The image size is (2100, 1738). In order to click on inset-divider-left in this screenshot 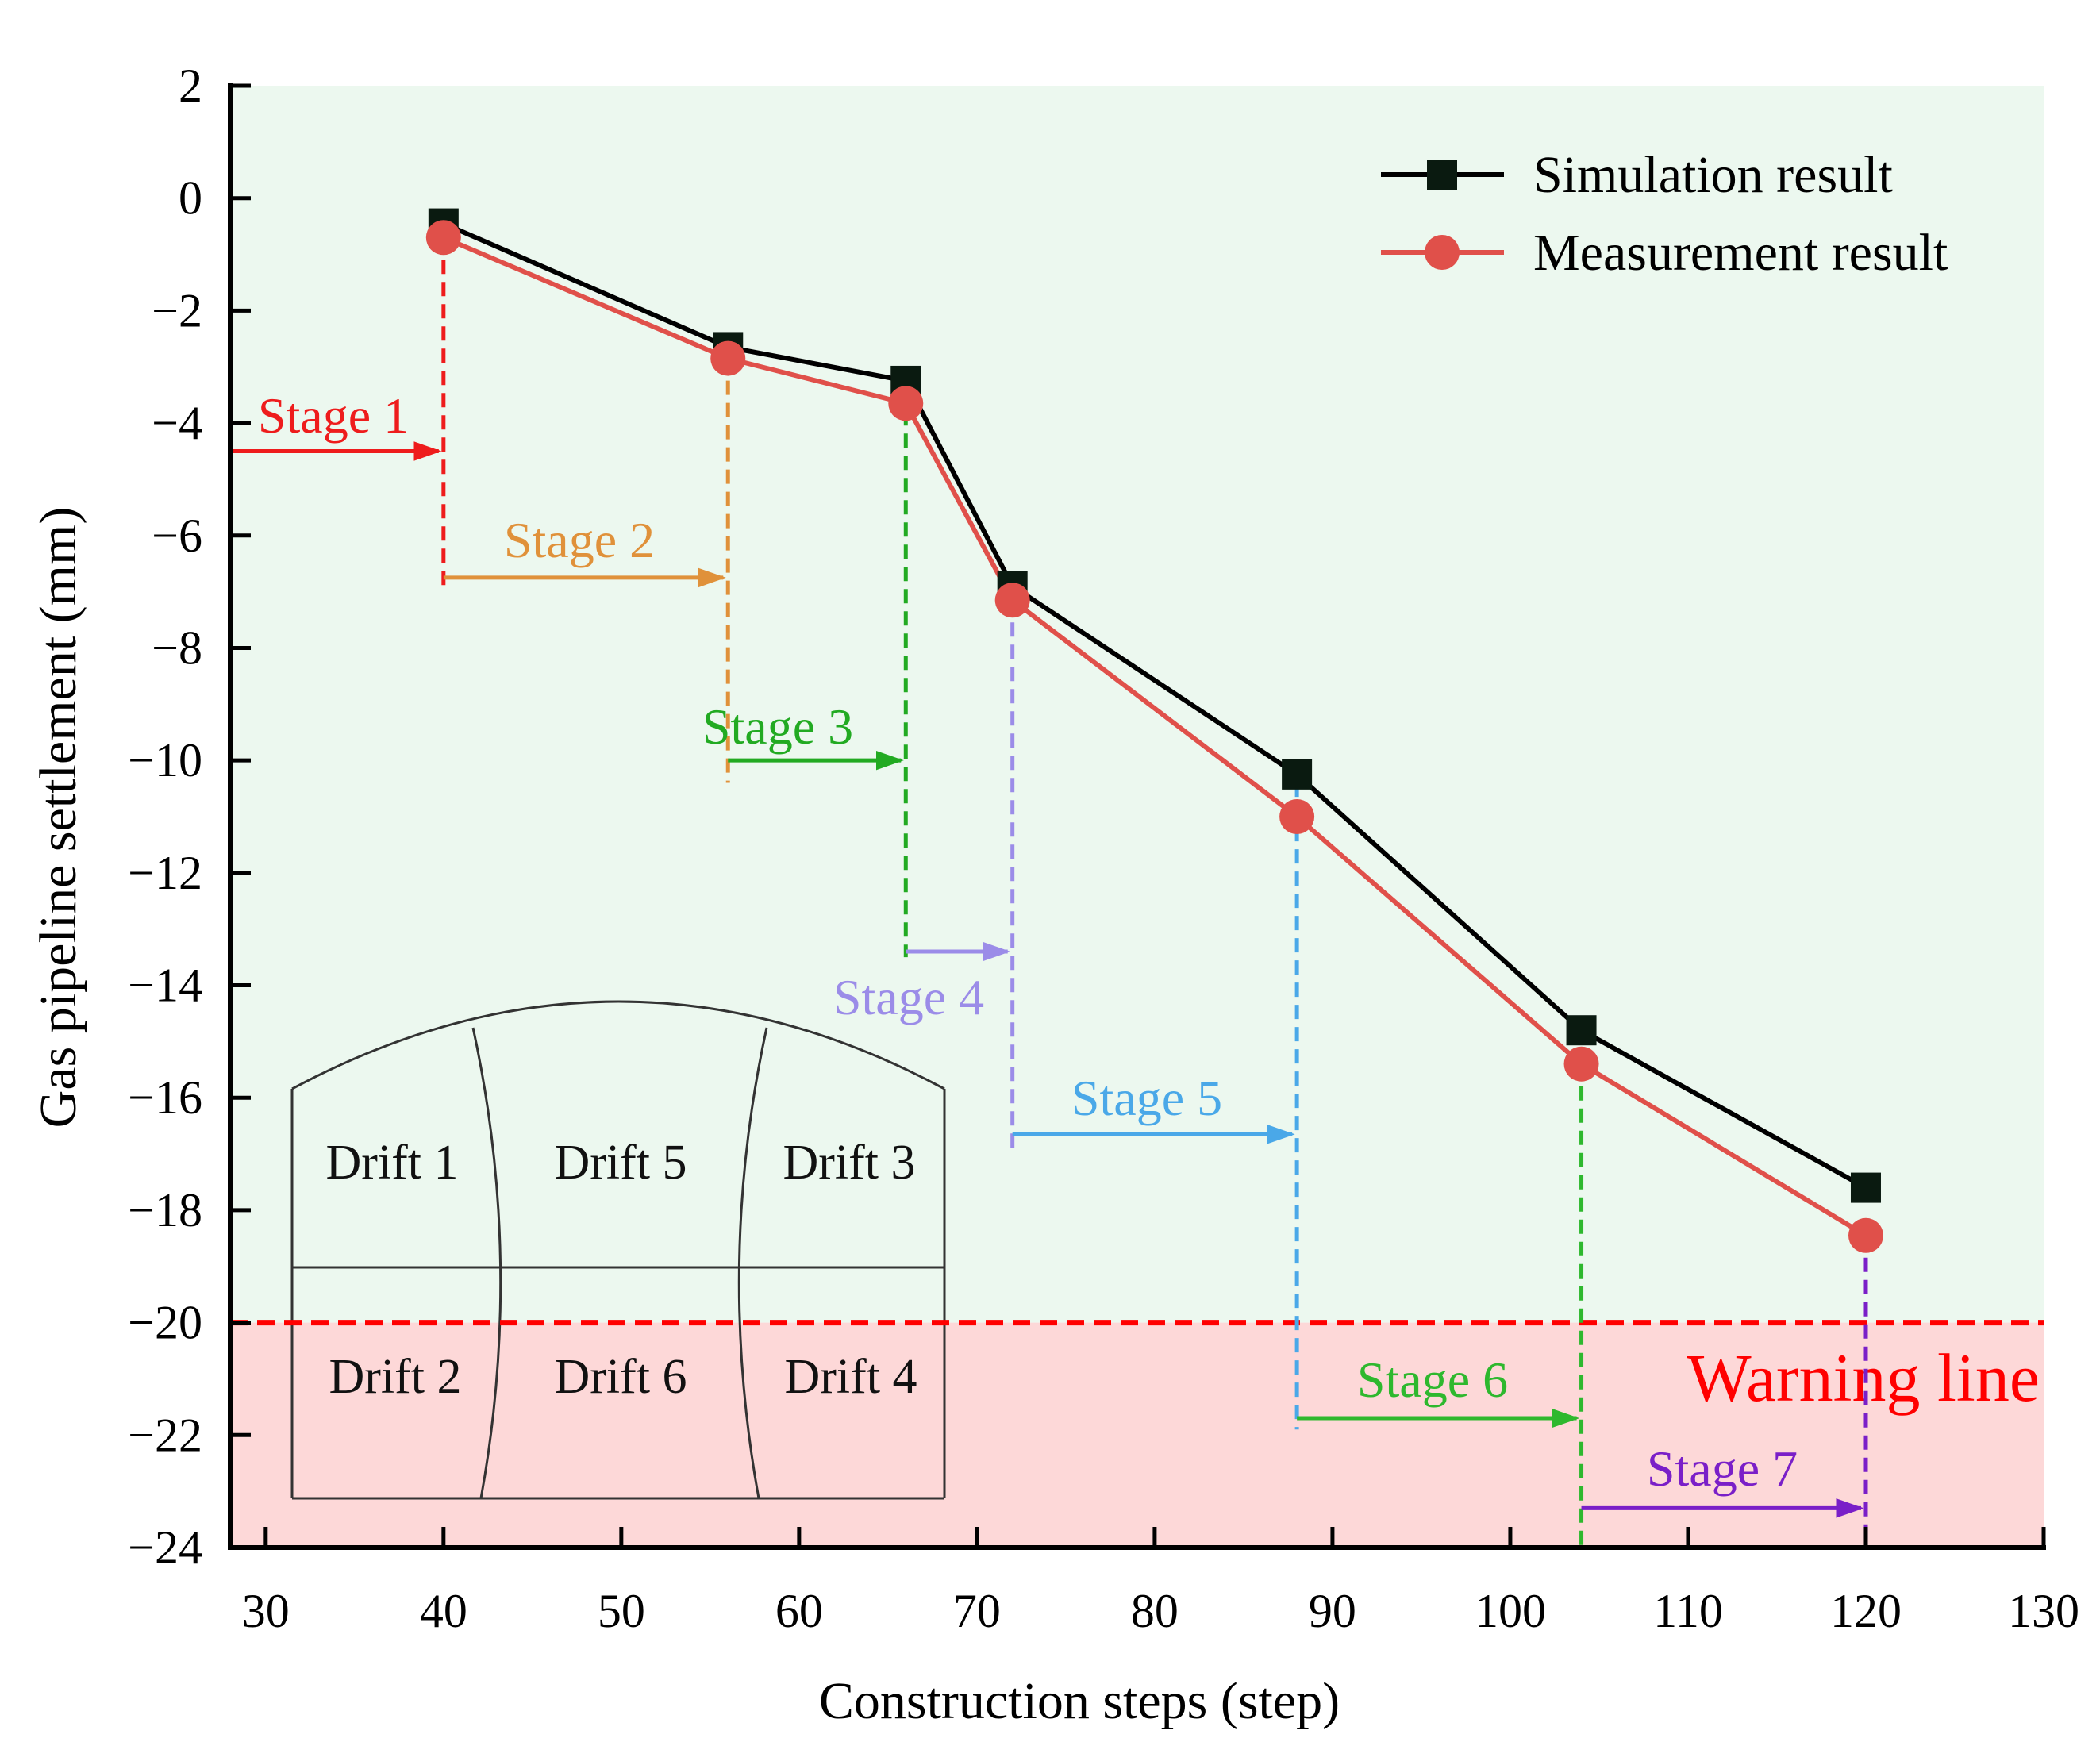, I will do `click(486, 1263)`.